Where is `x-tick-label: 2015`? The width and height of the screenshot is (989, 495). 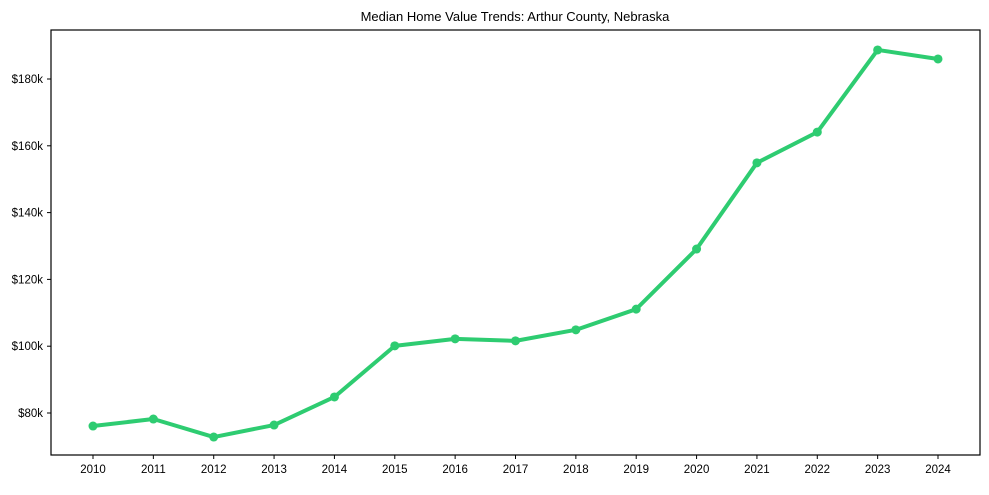
x-tick-label: 2015 is located at coordinates (395, 470).